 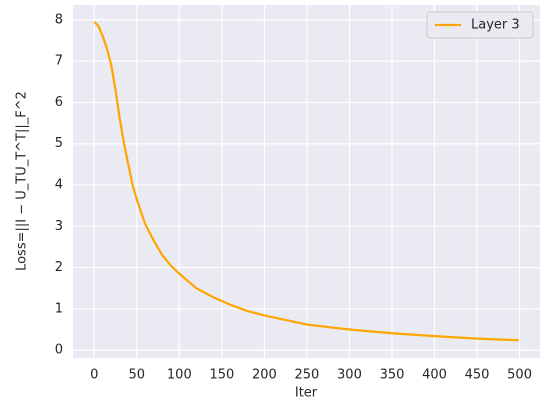 I want to click on x-tick-label: 250, so click(x=307, y=375).